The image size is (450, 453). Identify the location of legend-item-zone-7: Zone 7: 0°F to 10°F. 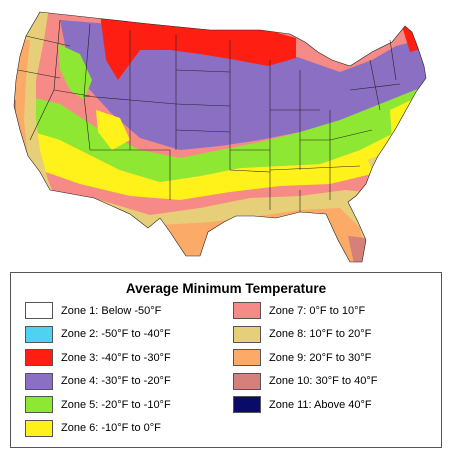
(305, 310).